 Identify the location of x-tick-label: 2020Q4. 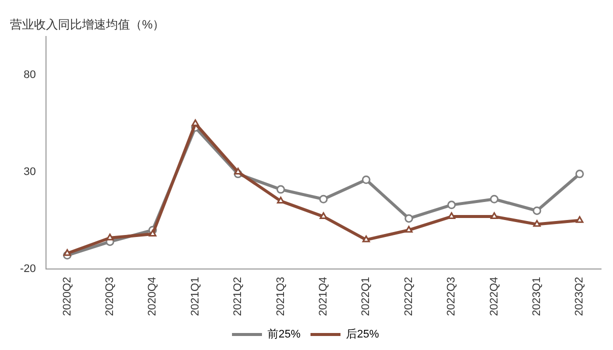
(152, 296).